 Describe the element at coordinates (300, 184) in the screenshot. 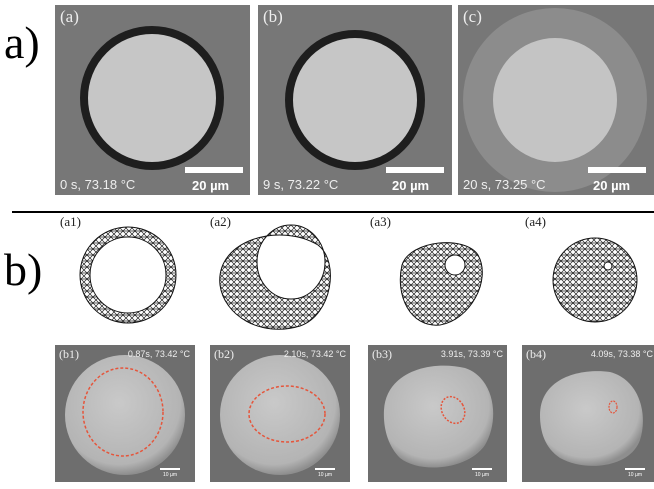

I see `caption: 9 s, 73.22 °C` at that location.